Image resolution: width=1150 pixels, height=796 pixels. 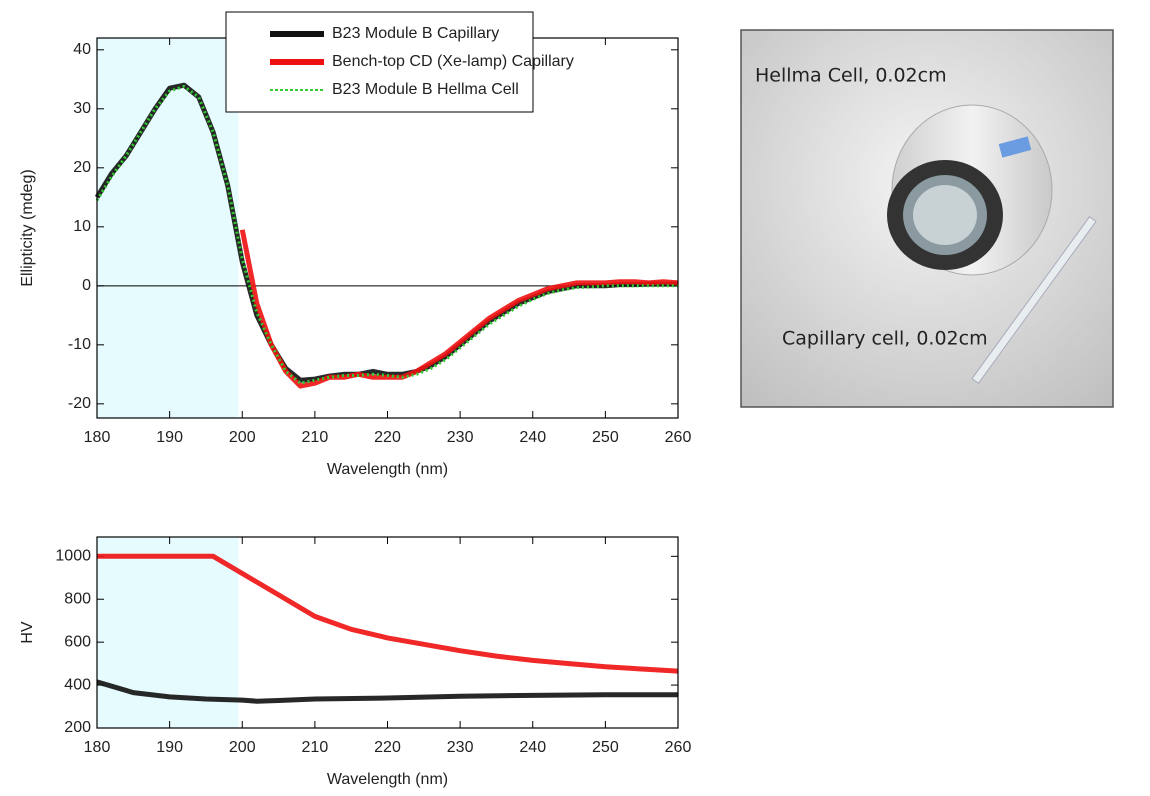 I want to click on y-tick-label: 10, so click(x=82, y=226).